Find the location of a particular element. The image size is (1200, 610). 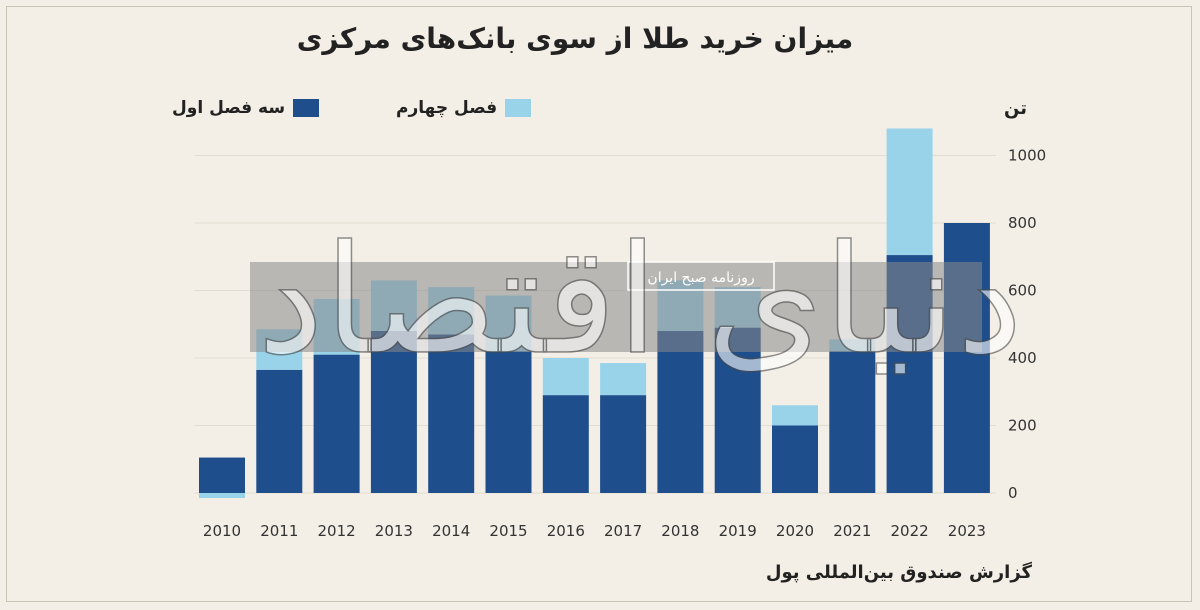

legend-swatch-series1 is located at coordinates (306, 108).